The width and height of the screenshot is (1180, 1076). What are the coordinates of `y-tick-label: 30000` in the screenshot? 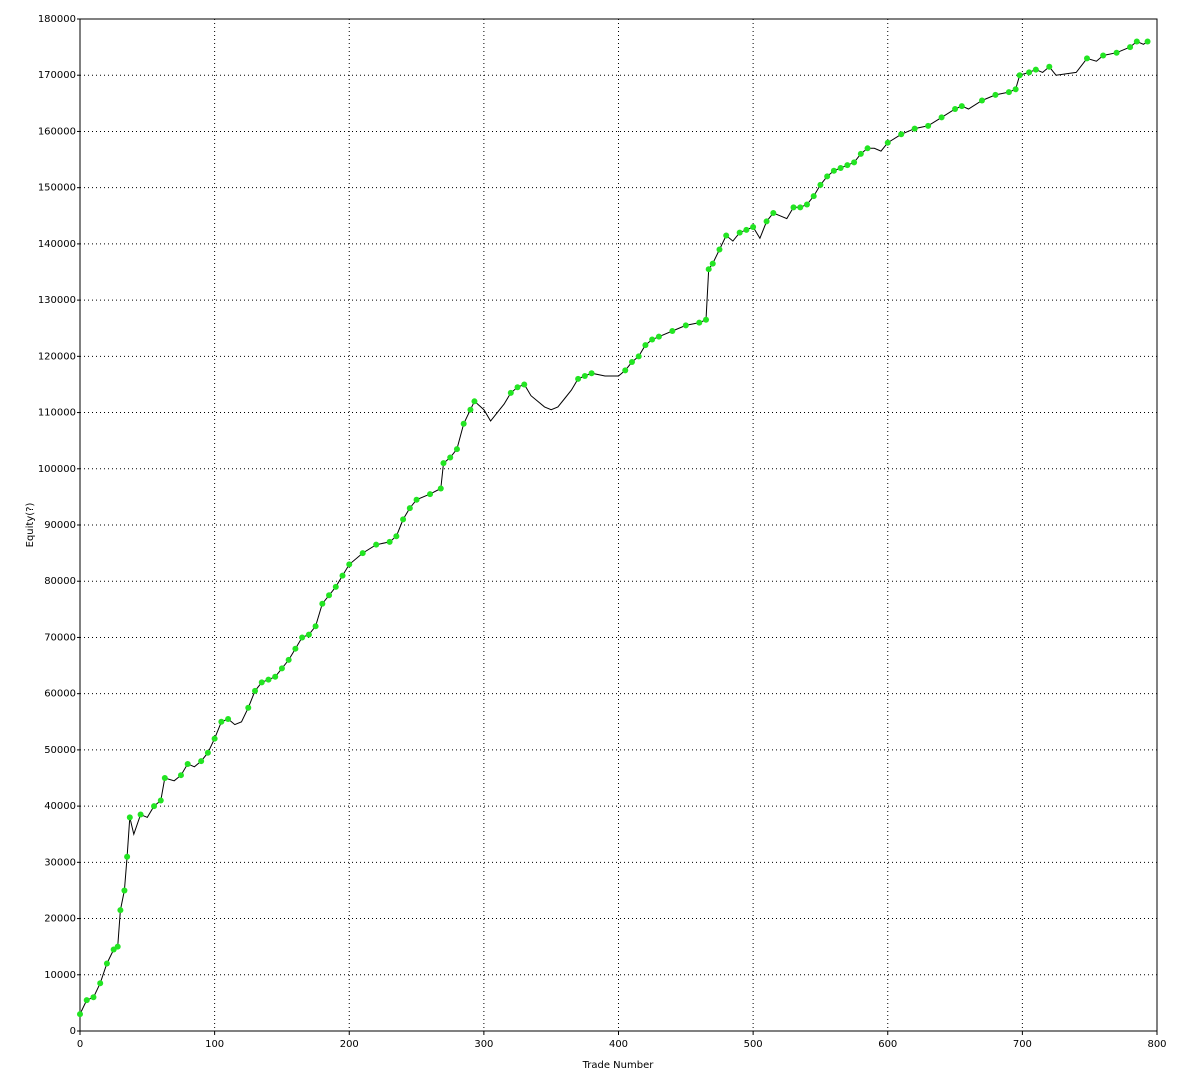 It's located at (60, 862).